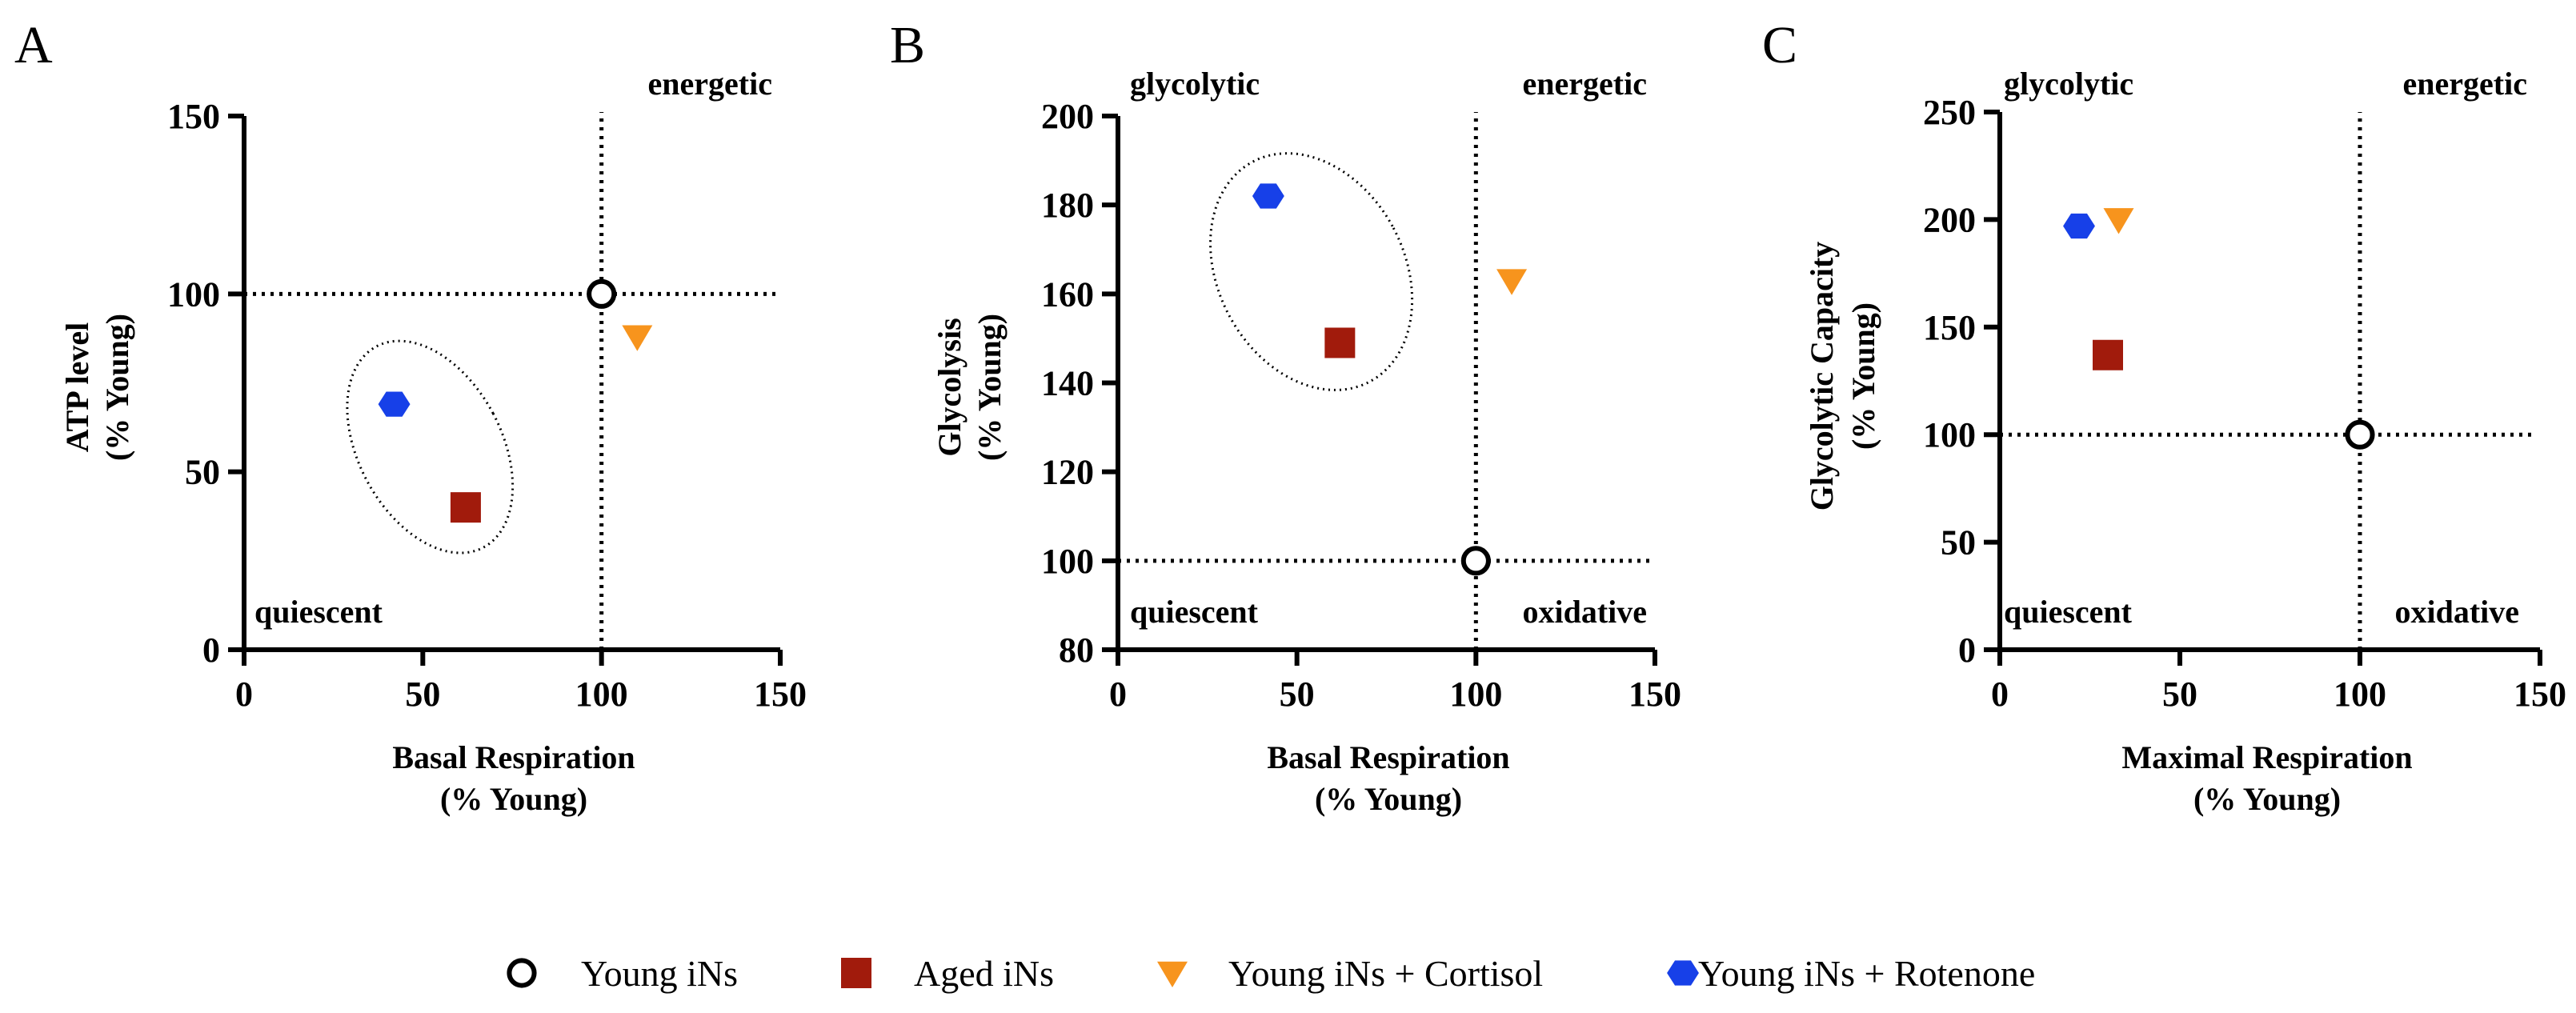 The width and height of the screenshot is (2576, 1013). I want to click on panel-a-point-young-ins-plus-rotenone, so click(394, 404).